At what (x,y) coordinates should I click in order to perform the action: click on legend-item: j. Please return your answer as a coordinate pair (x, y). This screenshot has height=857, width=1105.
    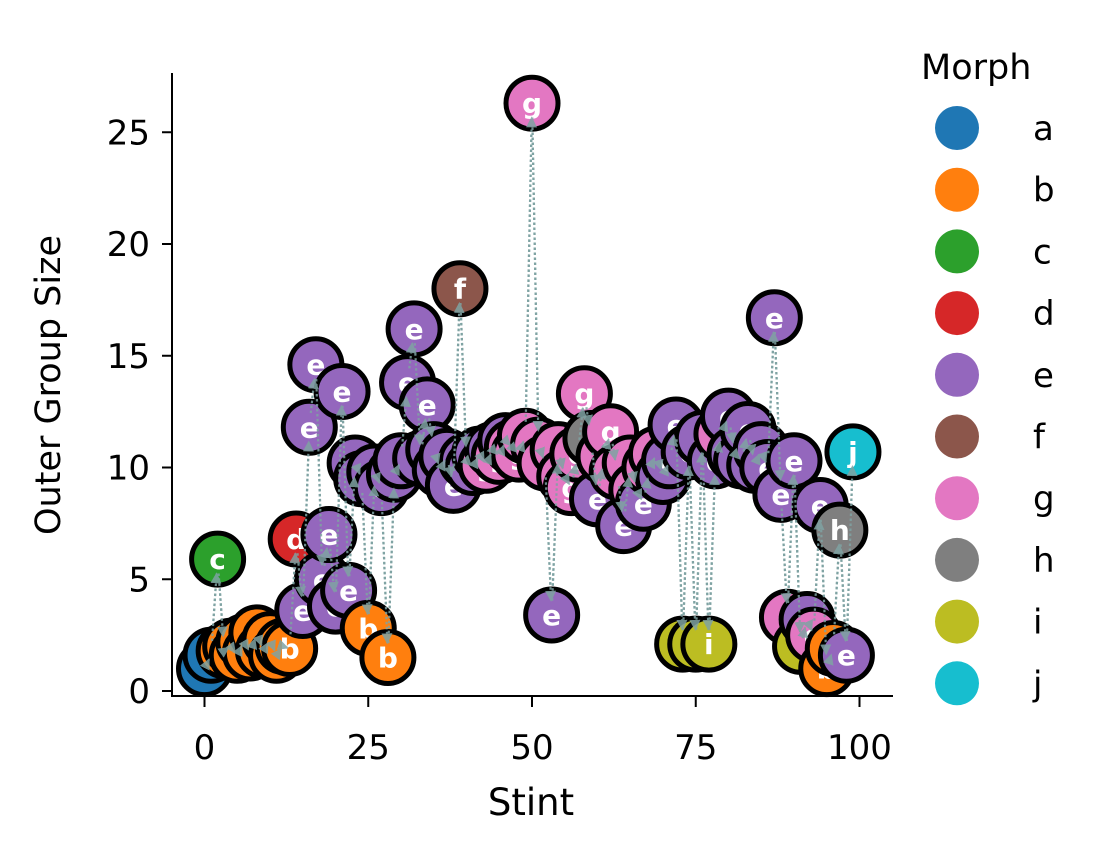
    Looking at the image, I should click on (988, 683).